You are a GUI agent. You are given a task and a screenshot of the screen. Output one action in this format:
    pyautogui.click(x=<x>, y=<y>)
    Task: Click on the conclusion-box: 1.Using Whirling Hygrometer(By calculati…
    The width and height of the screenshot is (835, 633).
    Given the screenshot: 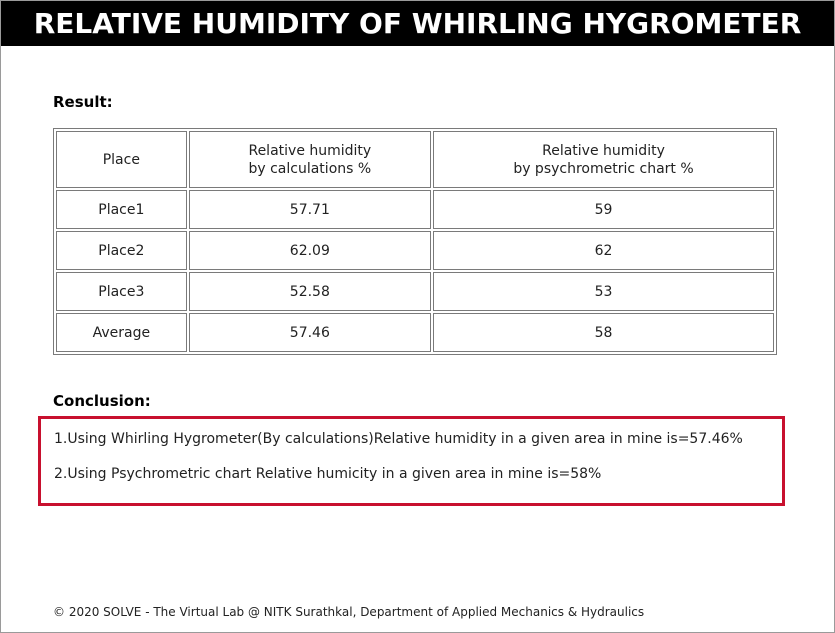 What is the action you would take?
    pyautogui.click(x=411, y=461)
    